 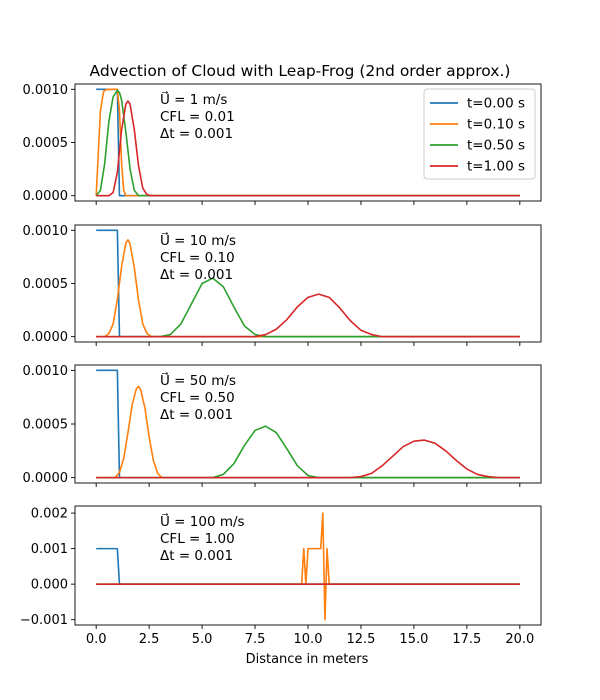 What do you see at coordinates (49, 514) in the screenshot?
I see `y-tick-label: 0.002` at bounding box center [49, 514].